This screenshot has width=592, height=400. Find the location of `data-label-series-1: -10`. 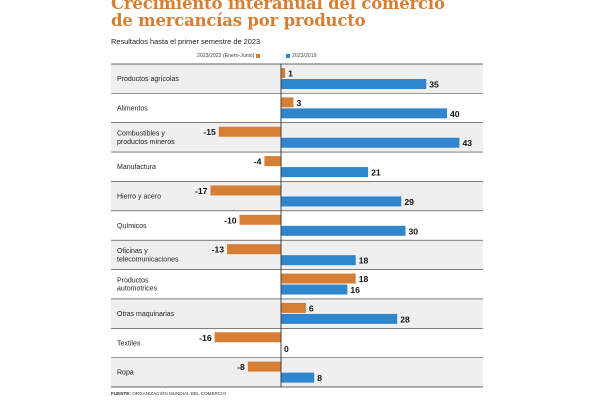

data-label-series-1: -10 is located at coordinates (230, 220).